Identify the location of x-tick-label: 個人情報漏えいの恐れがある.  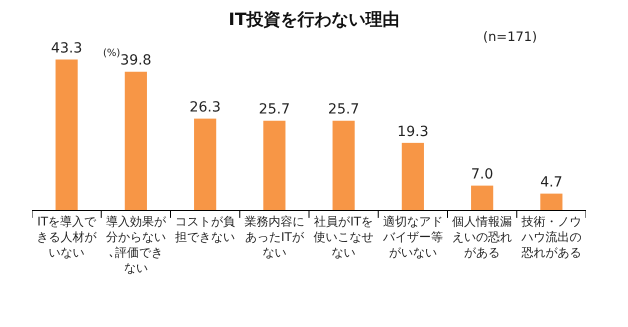
(482, 237).